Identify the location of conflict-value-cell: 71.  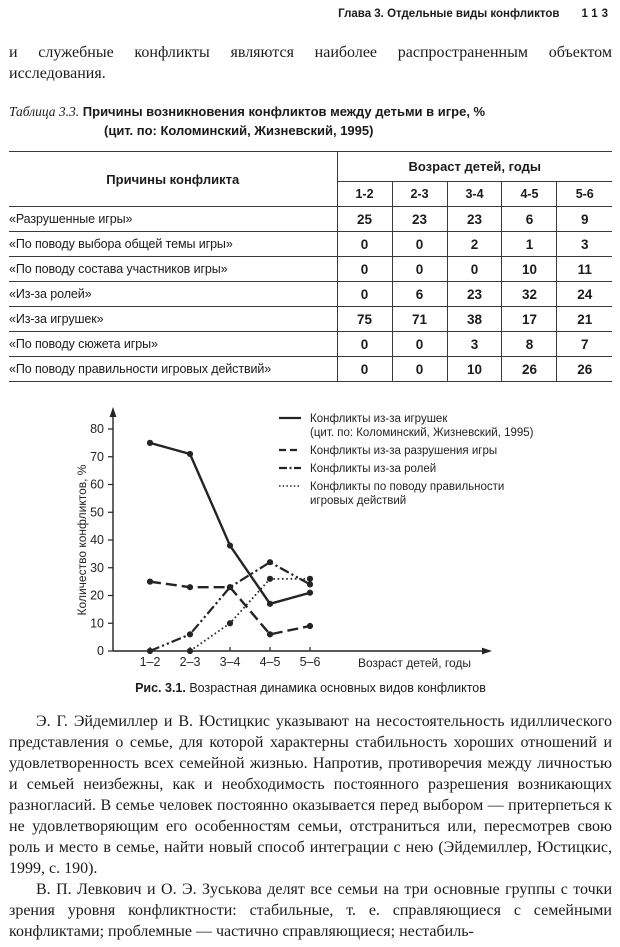
(419, 319).